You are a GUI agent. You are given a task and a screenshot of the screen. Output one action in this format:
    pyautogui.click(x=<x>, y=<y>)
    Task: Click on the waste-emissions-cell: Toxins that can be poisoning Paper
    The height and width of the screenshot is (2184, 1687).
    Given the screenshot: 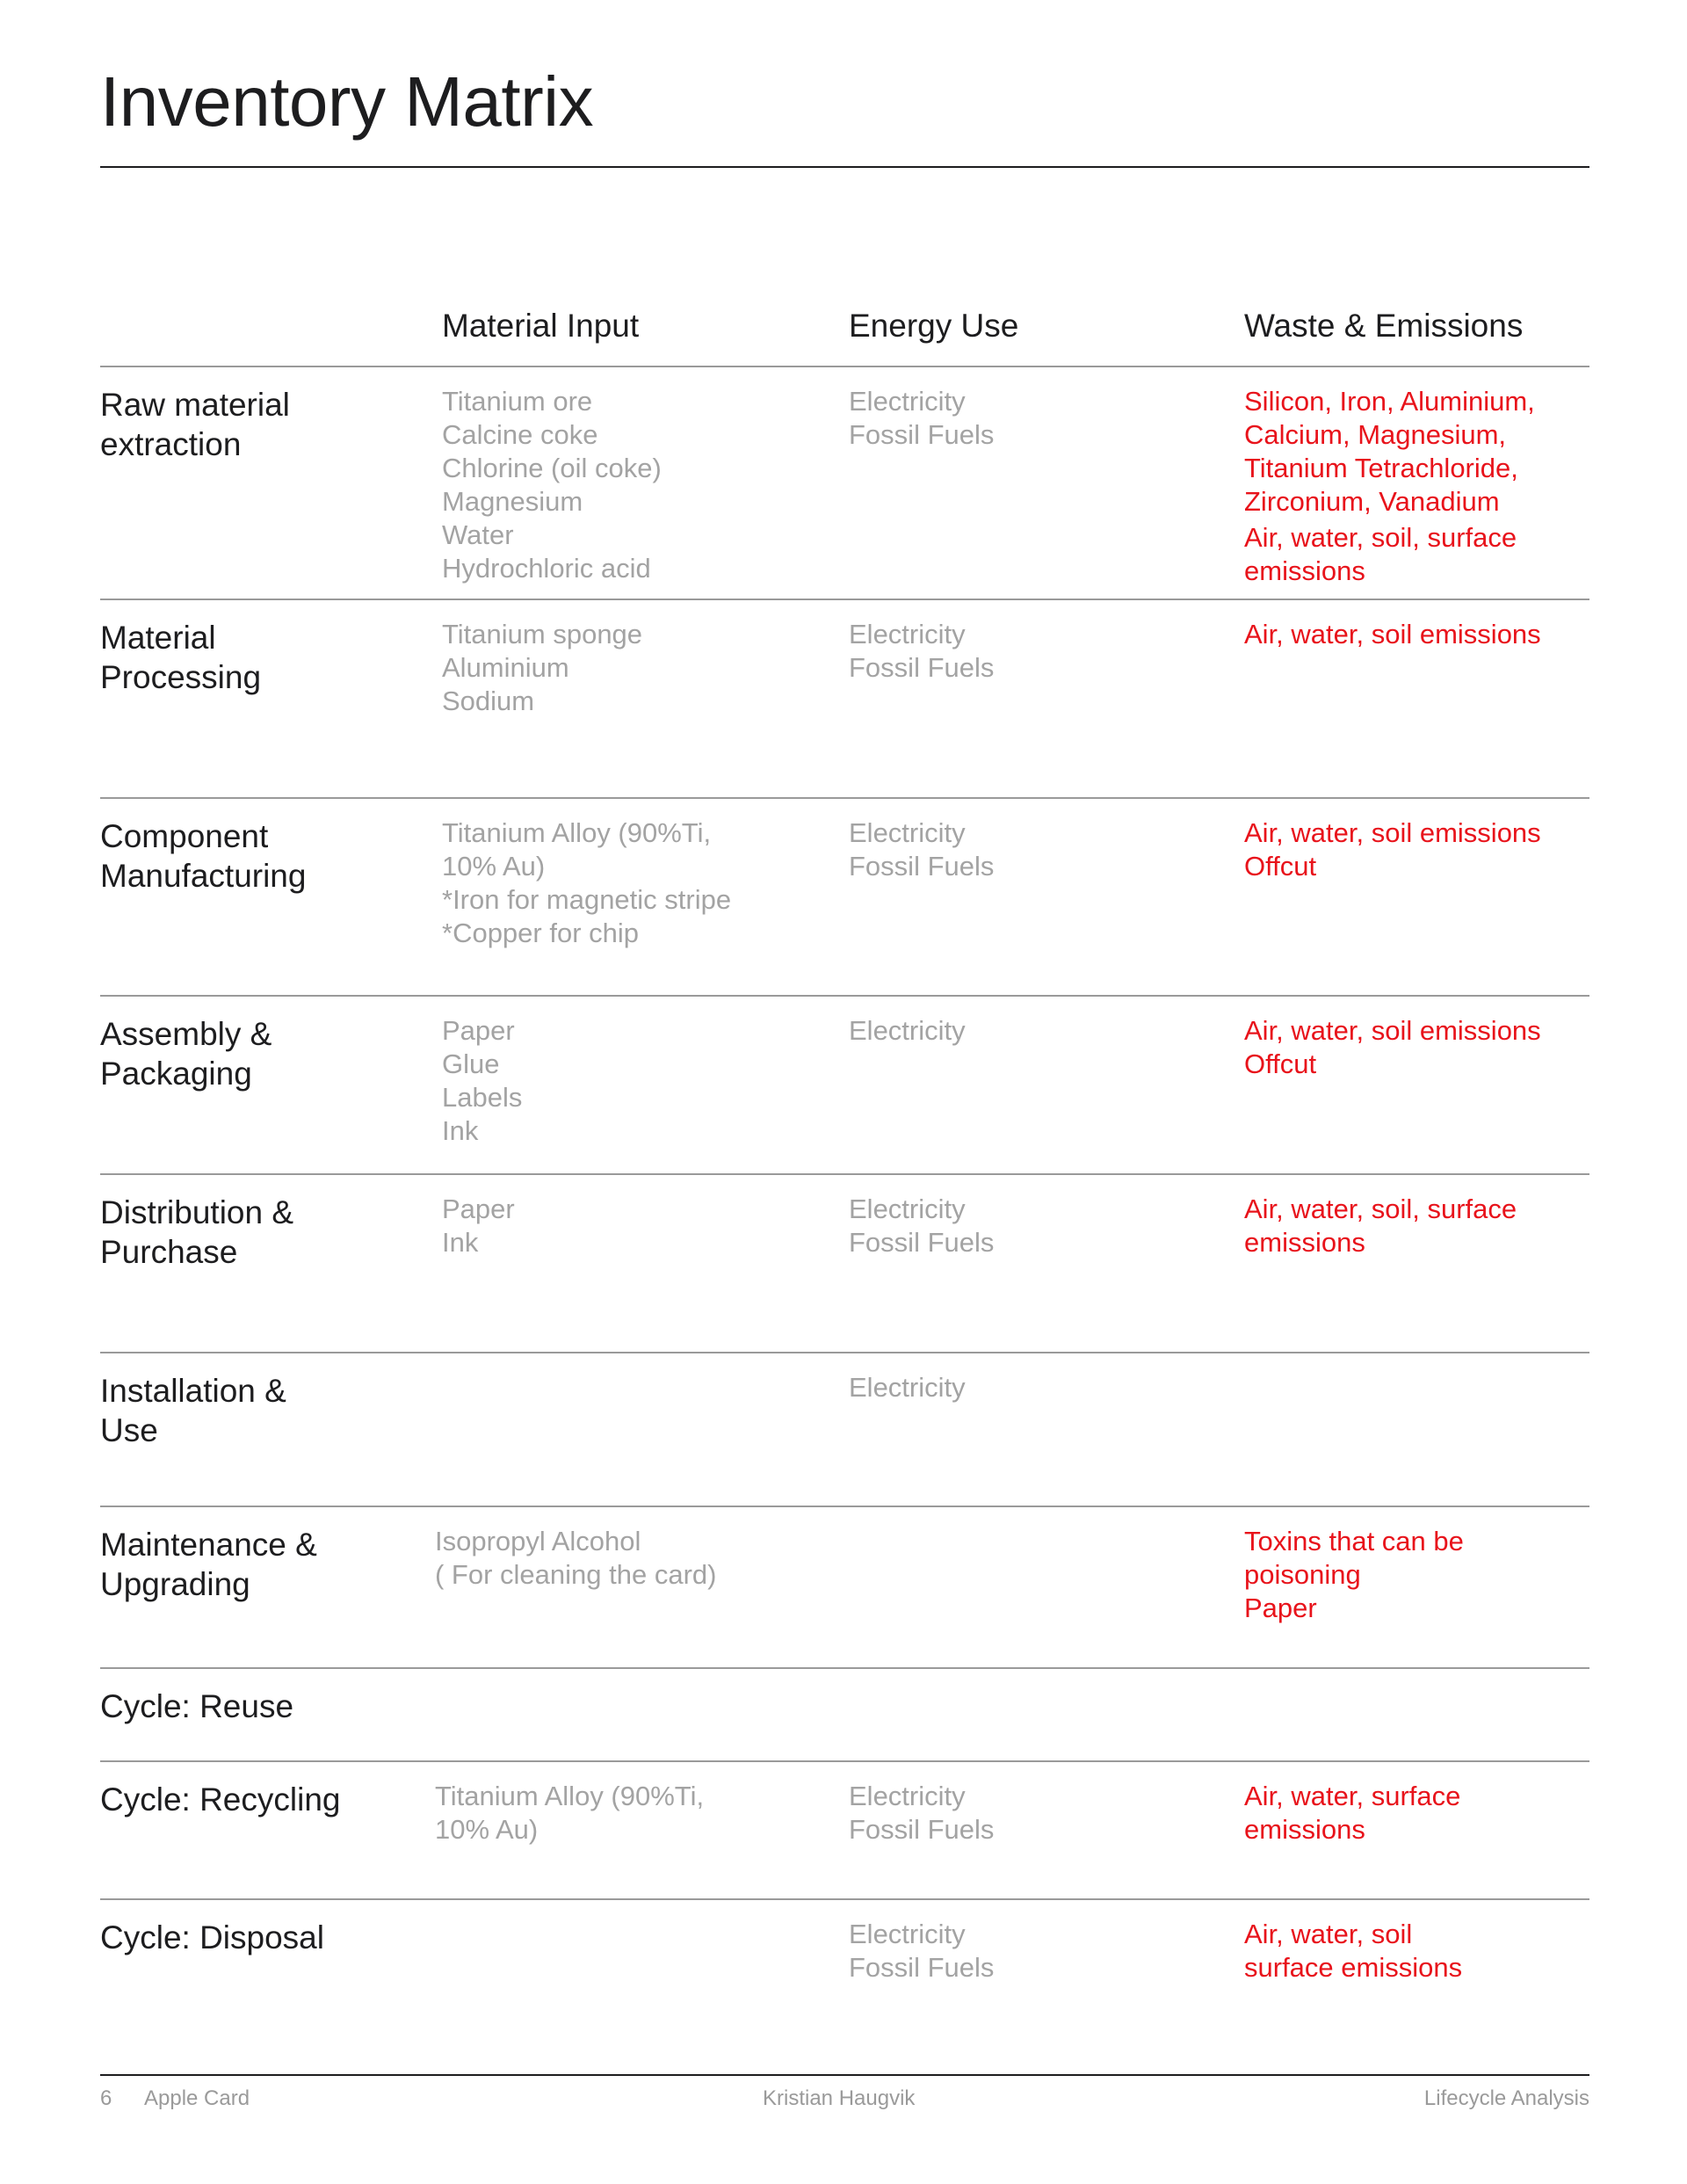 What is the action you would take?
    pyautogui.click(x=1354, y=1575)
    